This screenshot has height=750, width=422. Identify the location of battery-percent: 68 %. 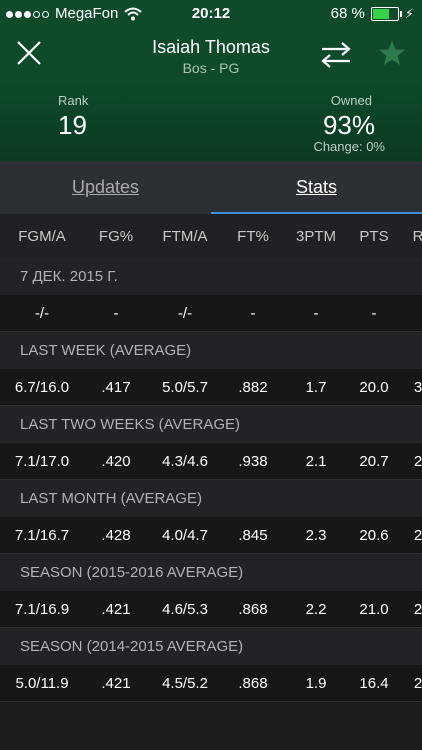
(347, 13).